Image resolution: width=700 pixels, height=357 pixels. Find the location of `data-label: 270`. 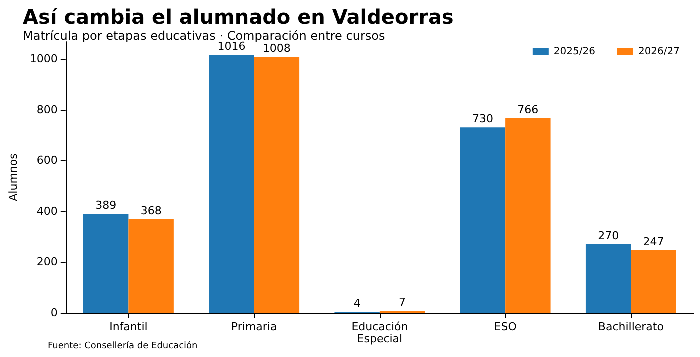

data-label: 270 is located at coordinates (609, 235).